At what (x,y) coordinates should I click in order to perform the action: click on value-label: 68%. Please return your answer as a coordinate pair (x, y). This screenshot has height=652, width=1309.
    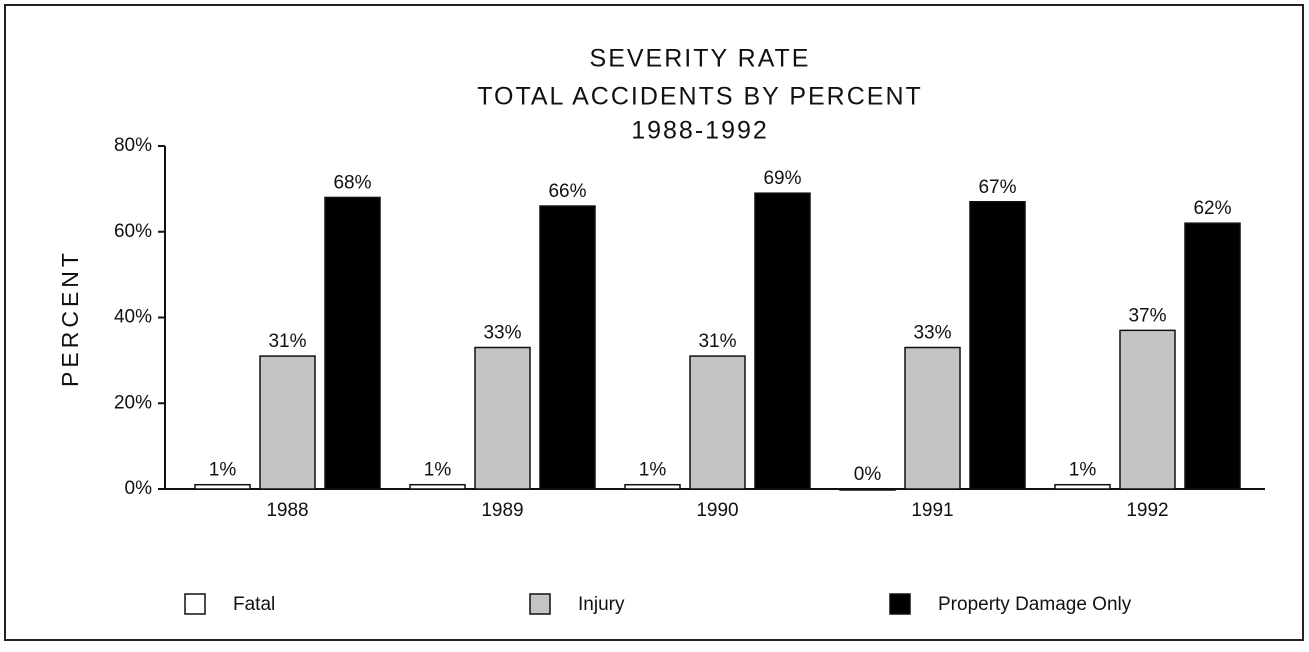
    Looking at the image, I should click on (352, 182).